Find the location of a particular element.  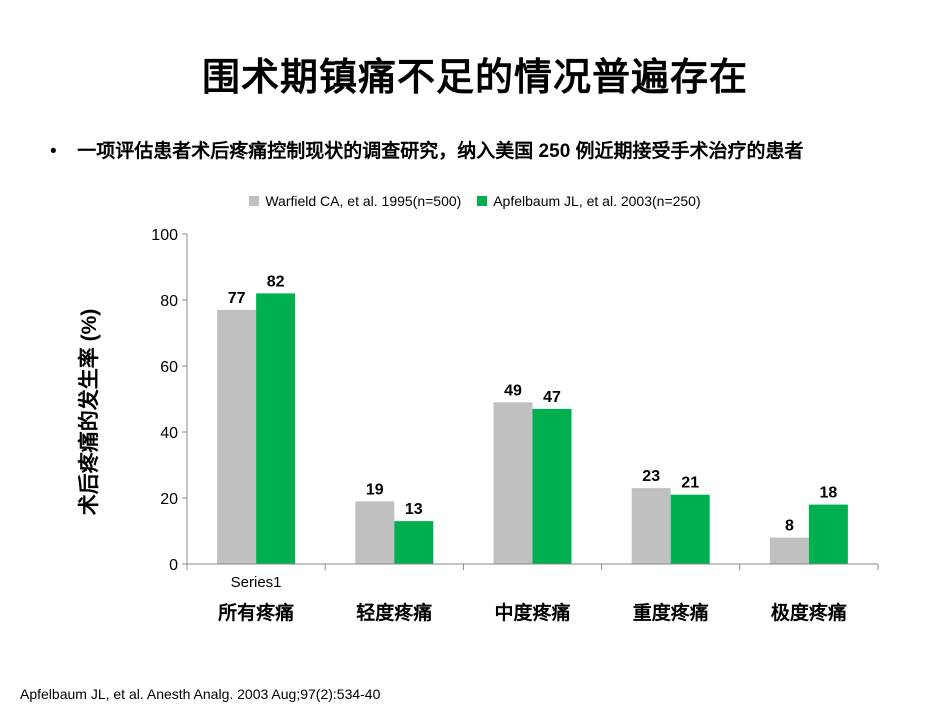

data-label-series-2-3: 21 is located at coordinates (690, 483).